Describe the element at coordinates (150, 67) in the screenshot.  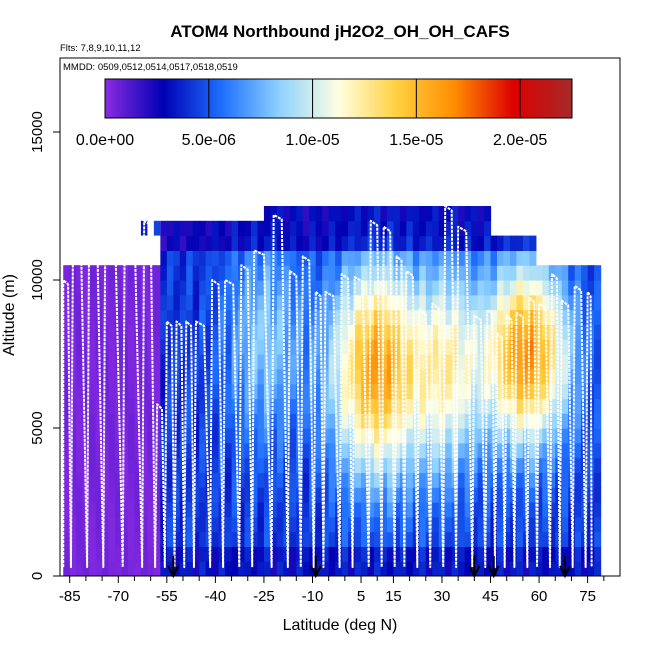
I see `dates-label: MMDD: 0509,0512,0514,0517,0518,0519` at that location.